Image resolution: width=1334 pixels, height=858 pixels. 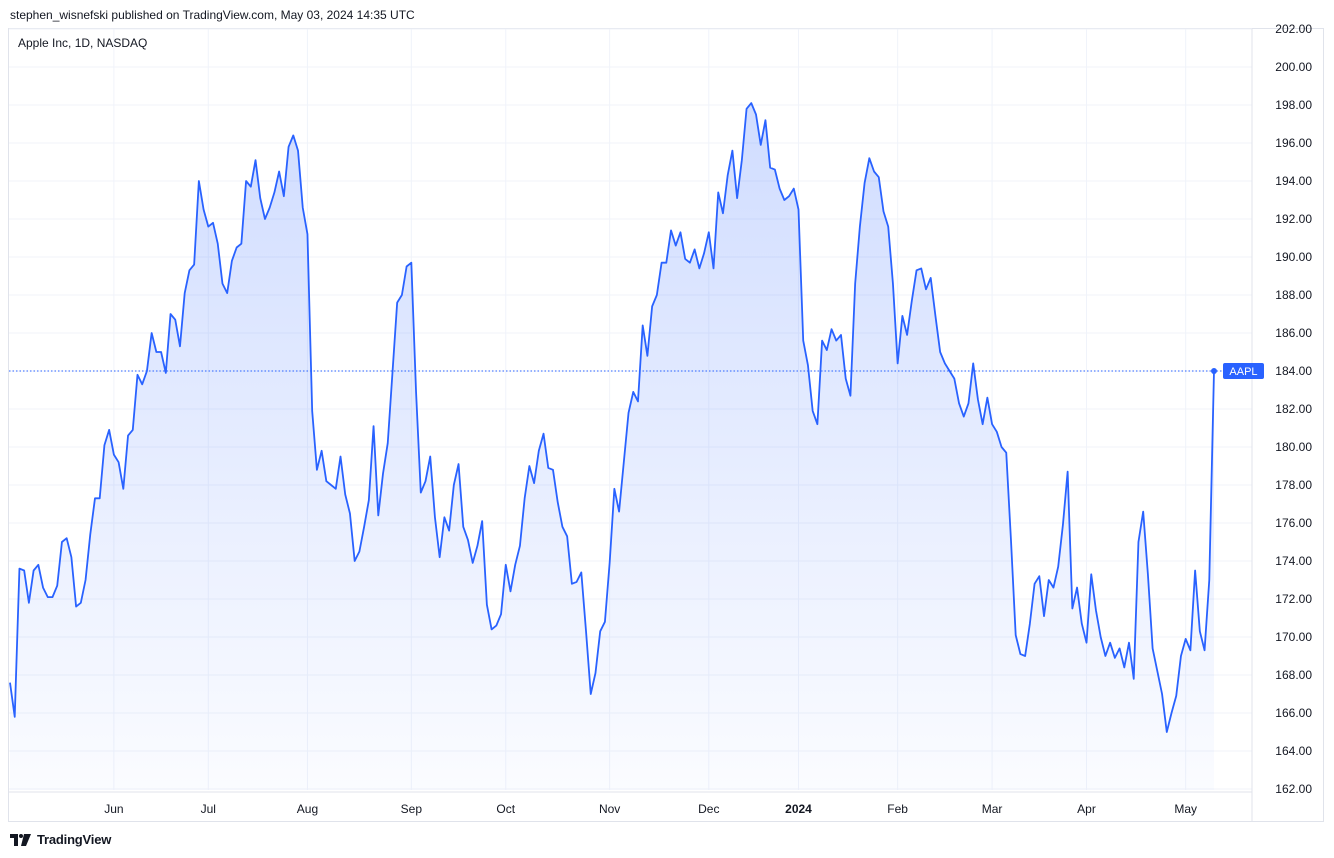 I want to click on y-tick-label: 186.00, so click(x=1293, y=333).